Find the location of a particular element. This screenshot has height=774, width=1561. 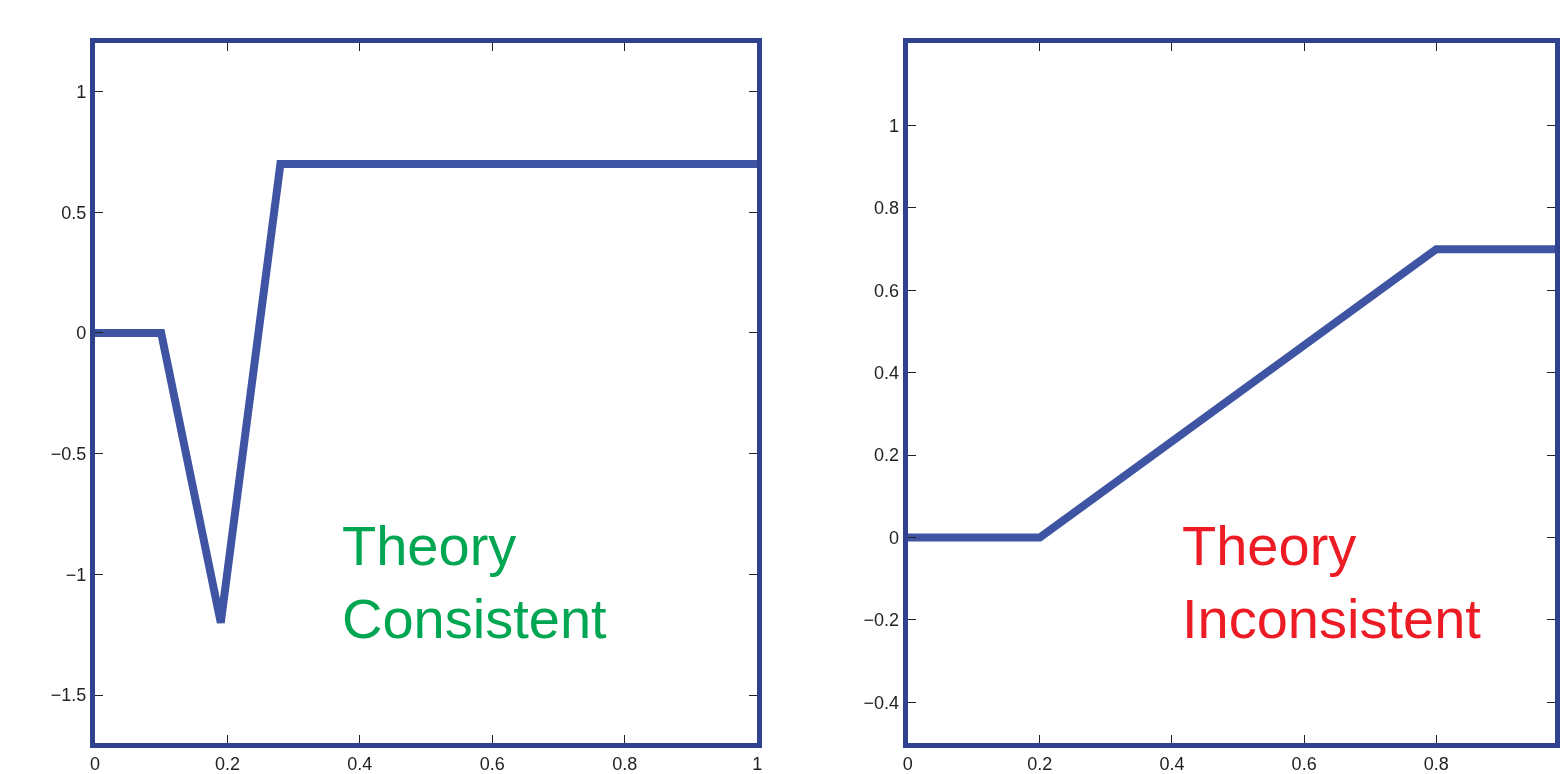

y-tick-label: 0.5 is located at coordinates (74, 212).